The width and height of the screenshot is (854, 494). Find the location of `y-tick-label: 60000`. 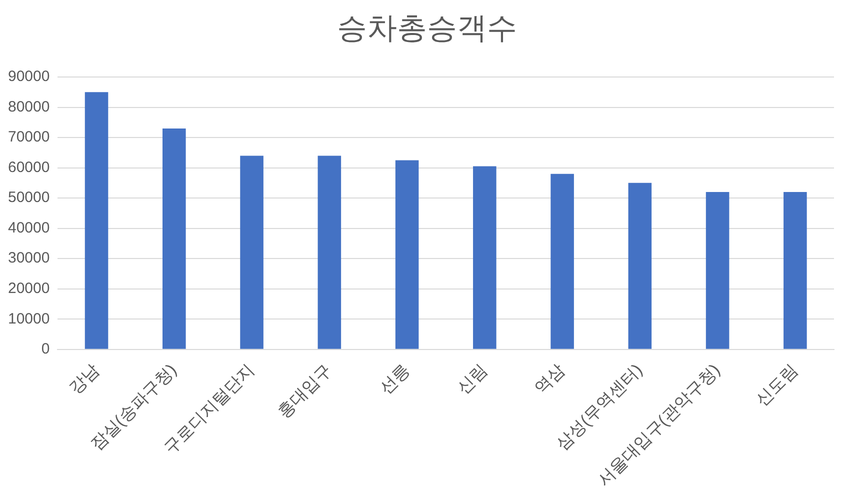

y-tick-label: 60000 is located at coordinates (29, 167).